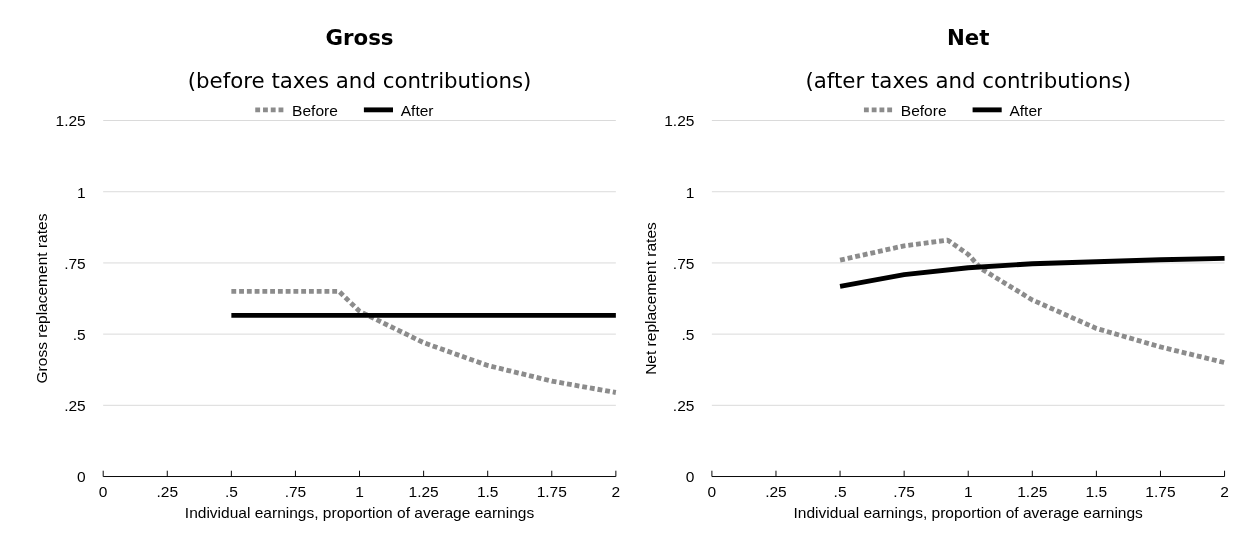 Image resolution: width=1255 pixels, height=534 pixels. What do you see at coordinates (968, 80) in the screenshot?
I see `chart-subtitle: (after taxes and contributions)` at bounding box center [968, 80].